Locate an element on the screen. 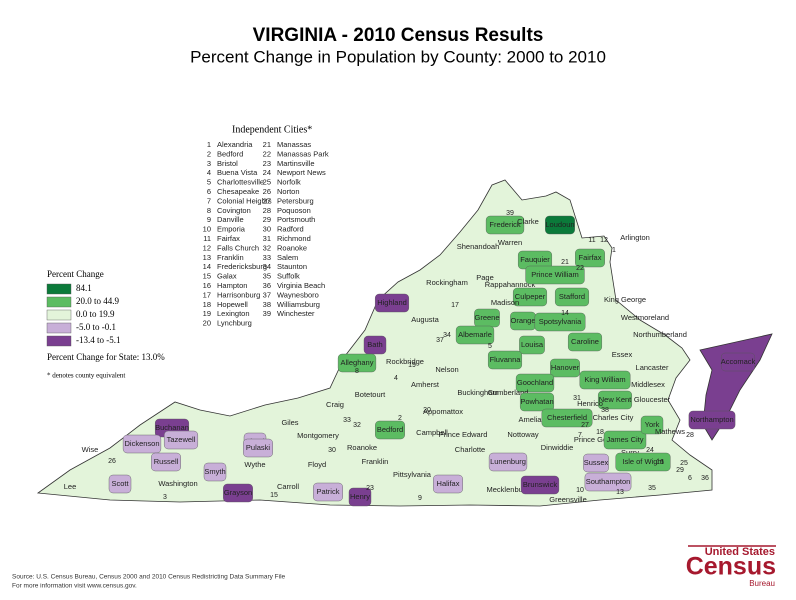 The width and height of the screenshot is (796, 600). county-label: King William is located at coordinates (604, 379).